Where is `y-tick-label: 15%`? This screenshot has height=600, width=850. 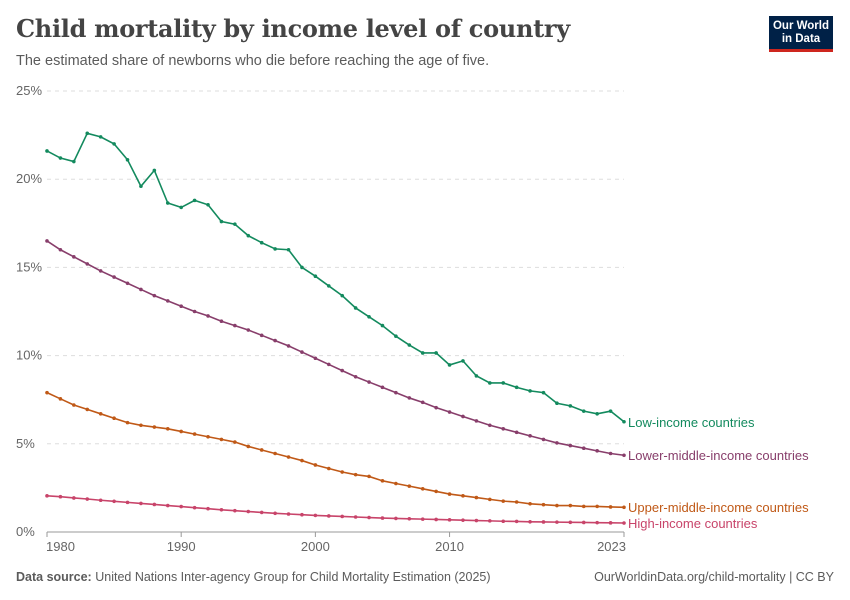 y-tick-label: 15% is located at coordinates (29, 266).